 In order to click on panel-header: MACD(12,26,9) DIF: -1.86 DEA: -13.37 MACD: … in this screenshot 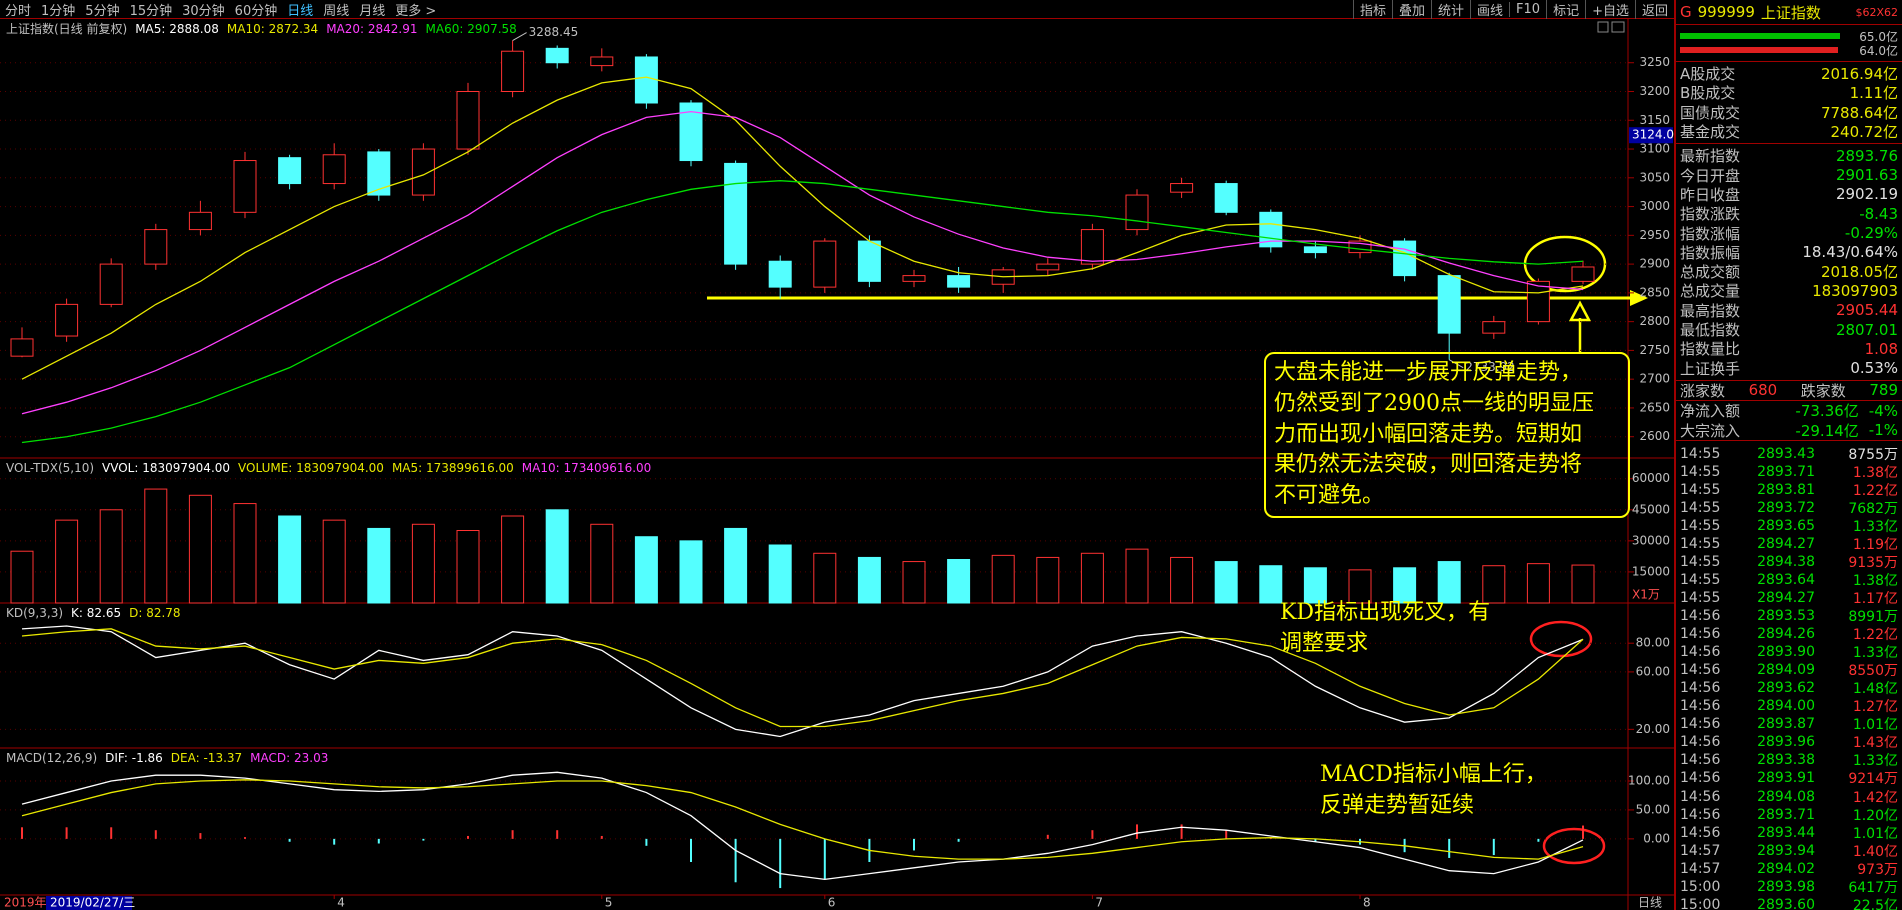, I will do `click(167, 758)`.